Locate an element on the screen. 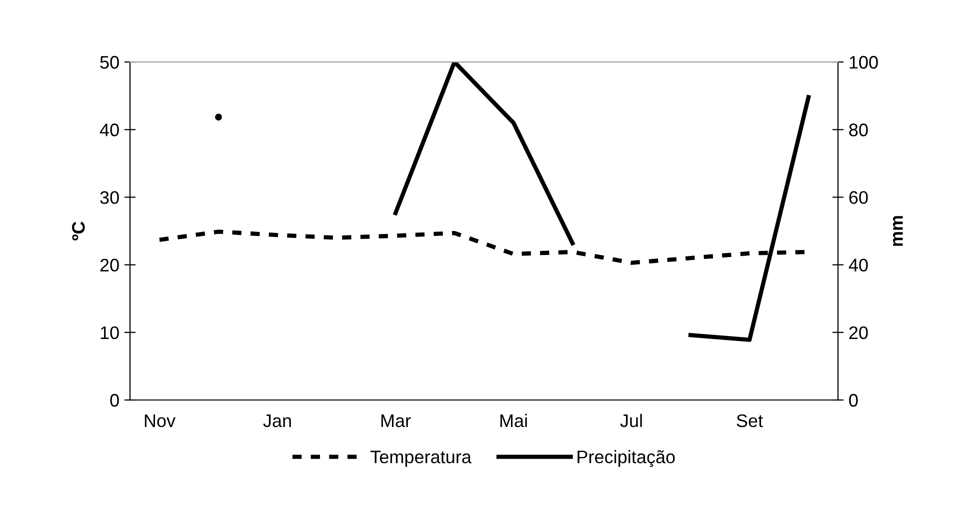  y2-tick-label: 80 is located at coordinates (858, 130).